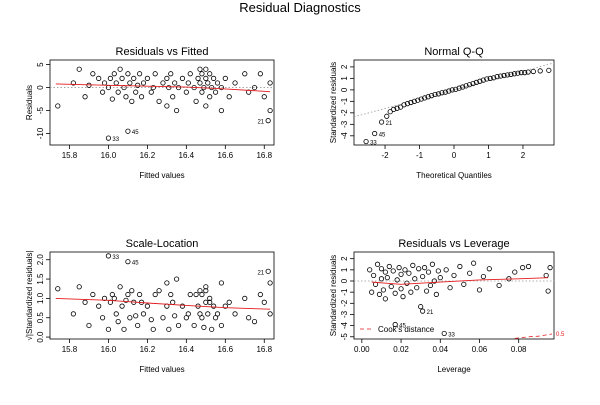 Image resolution: width=600 pixels, height=405 pixels. I want to click on x-tick-label: 16.0, so click(109, 155).